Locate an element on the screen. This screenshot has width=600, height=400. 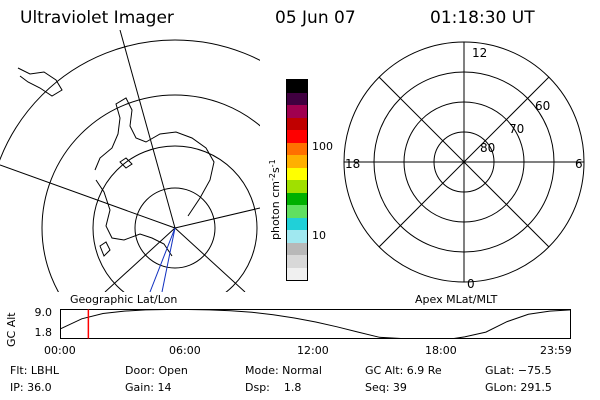
x-tick-1: 06:00 is located at coordinates (185, 350).